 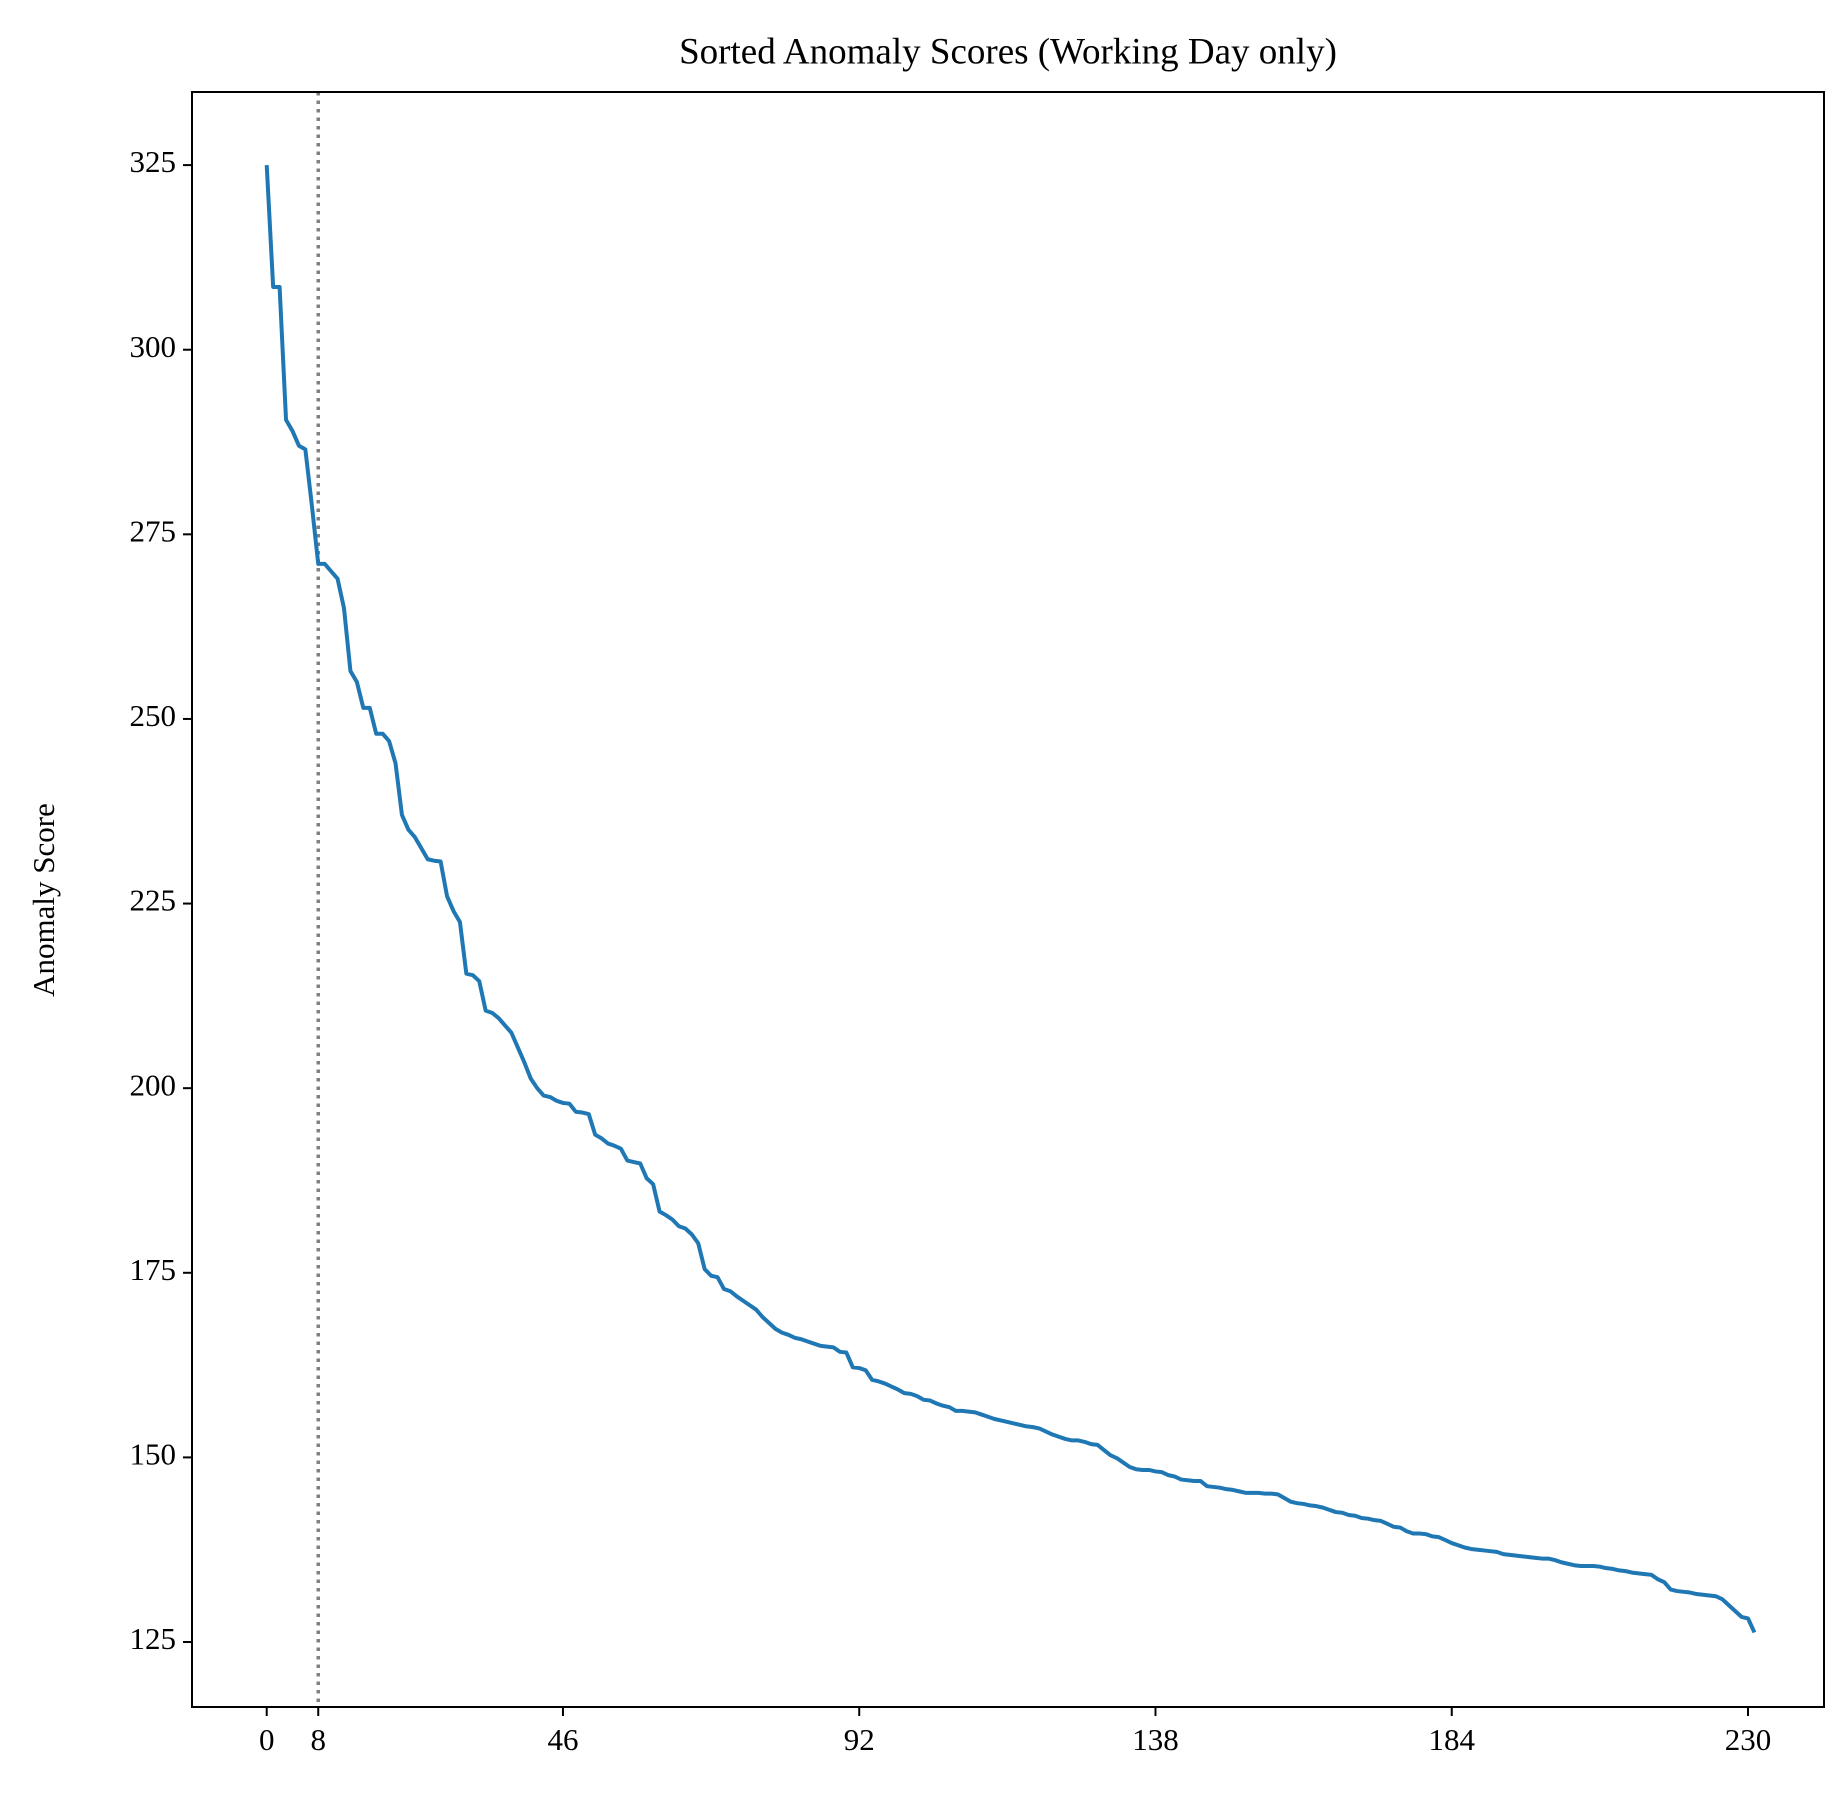 I want to click on y-tick-label: 325, so click(x=153, y=161).